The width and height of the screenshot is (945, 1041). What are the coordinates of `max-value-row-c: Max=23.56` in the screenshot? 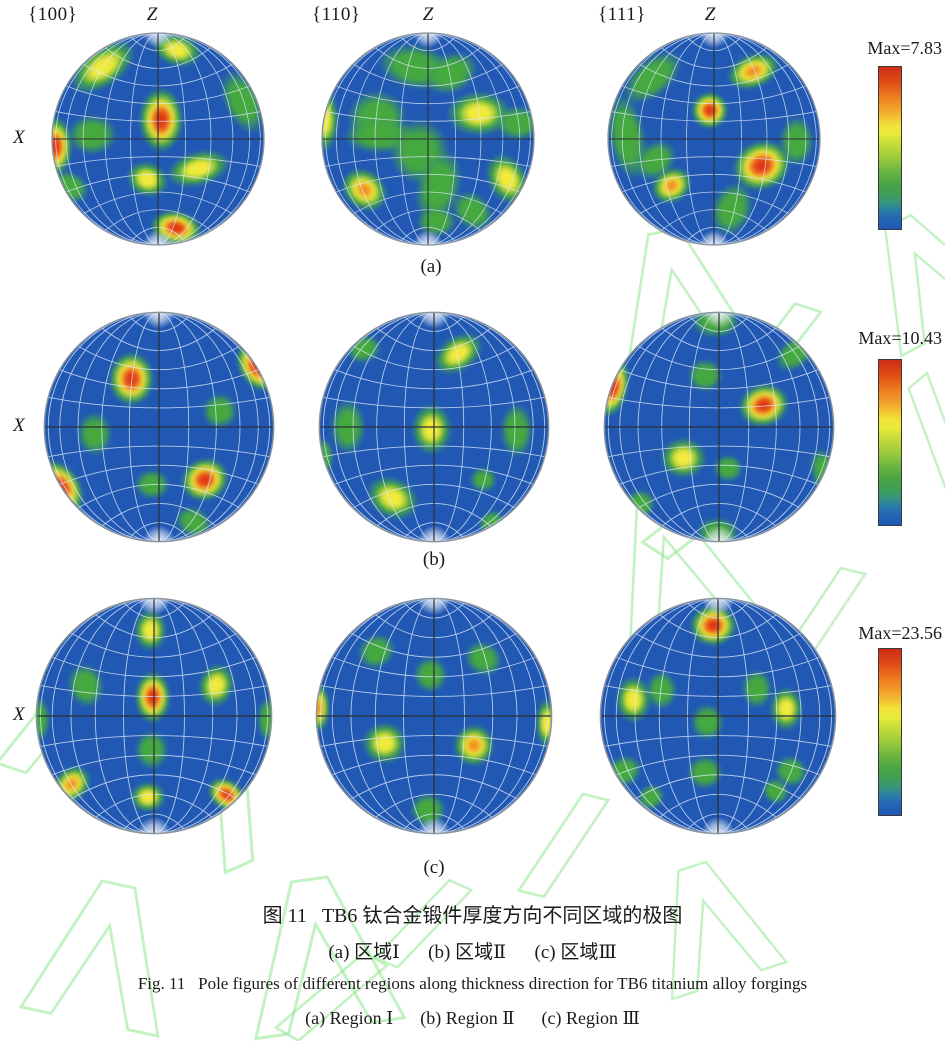 It's located at (900, 633).